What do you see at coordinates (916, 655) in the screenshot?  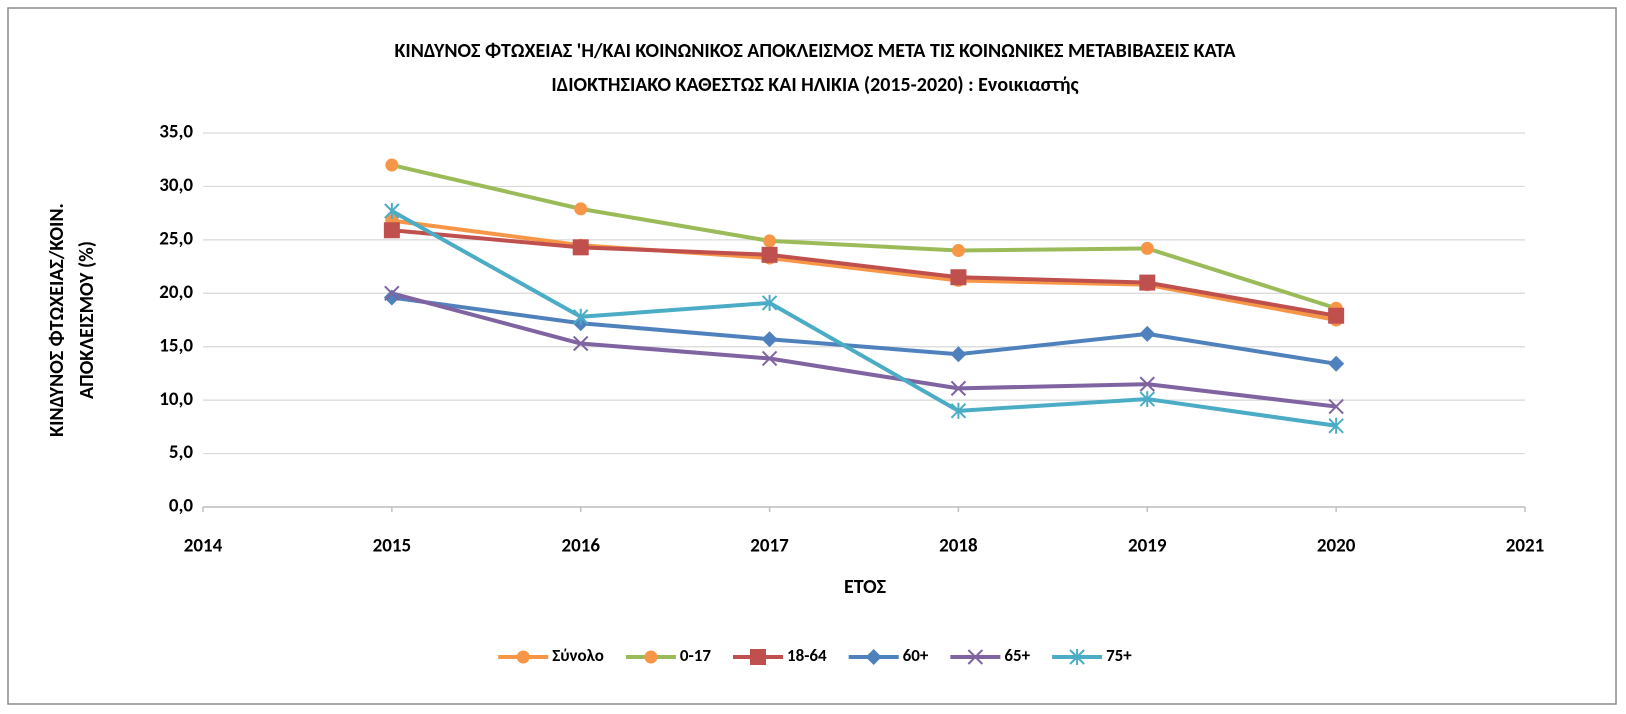 I see `legend-label: 60+` at bounding box center [916, 655].